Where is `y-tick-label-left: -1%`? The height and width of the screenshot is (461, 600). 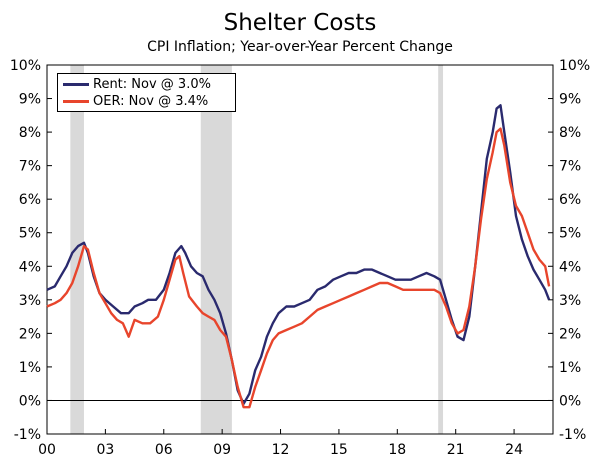
y-tick-label-left: -1% is located at coordinates (27, 435).